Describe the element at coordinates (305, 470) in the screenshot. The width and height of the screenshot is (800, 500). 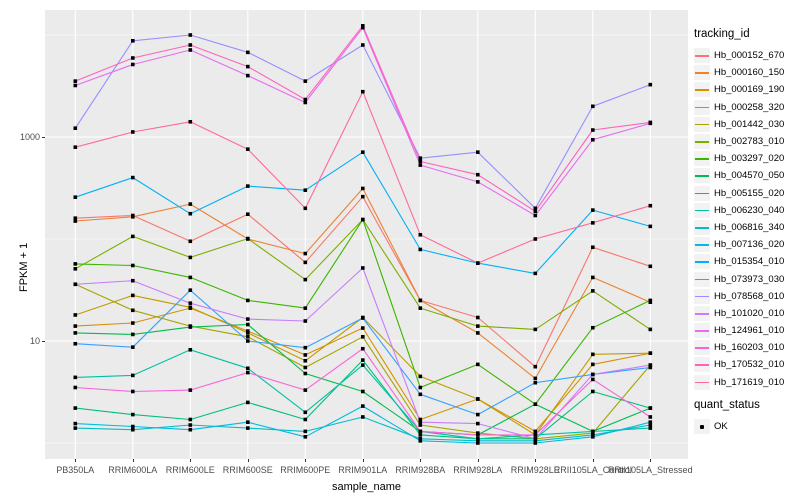
I see `x-tick-label: RRIM600PE` at that location.